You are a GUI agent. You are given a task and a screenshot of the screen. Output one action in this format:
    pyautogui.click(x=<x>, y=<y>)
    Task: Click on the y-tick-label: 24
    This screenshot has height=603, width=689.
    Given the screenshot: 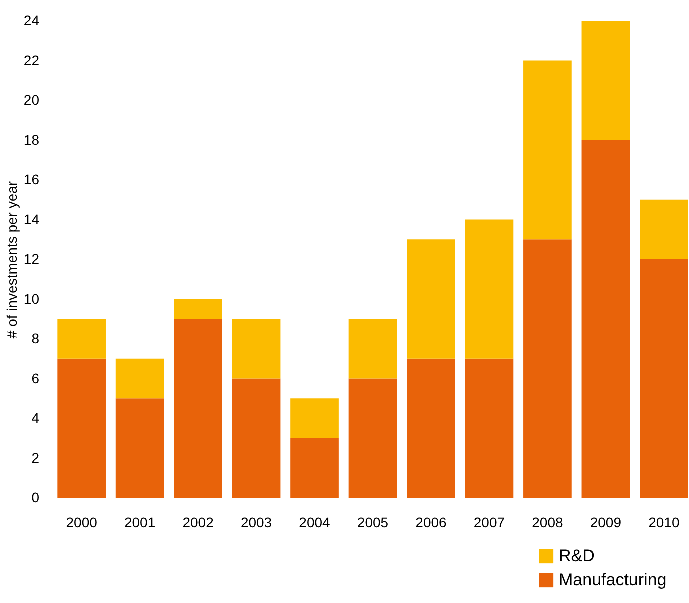 What is the action you would take?
    pyautogui.click(x=32, y=20)
    